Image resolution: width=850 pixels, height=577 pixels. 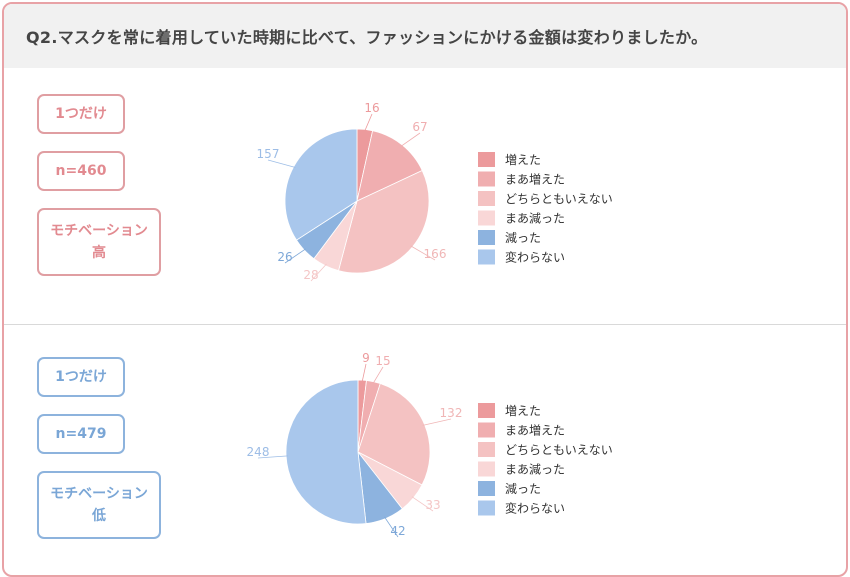 I want to click on motivation-tag-low: モチベーション 低, so click(x=99, y=505).